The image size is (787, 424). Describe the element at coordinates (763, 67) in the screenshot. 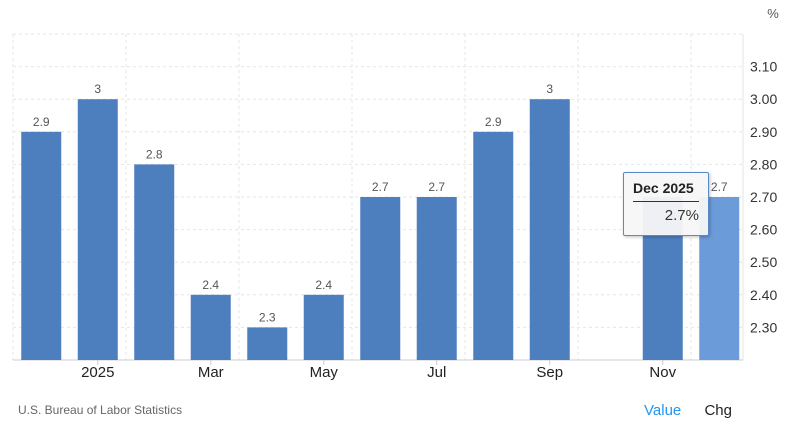

I see `y-tick-label: 3.10` at that location.